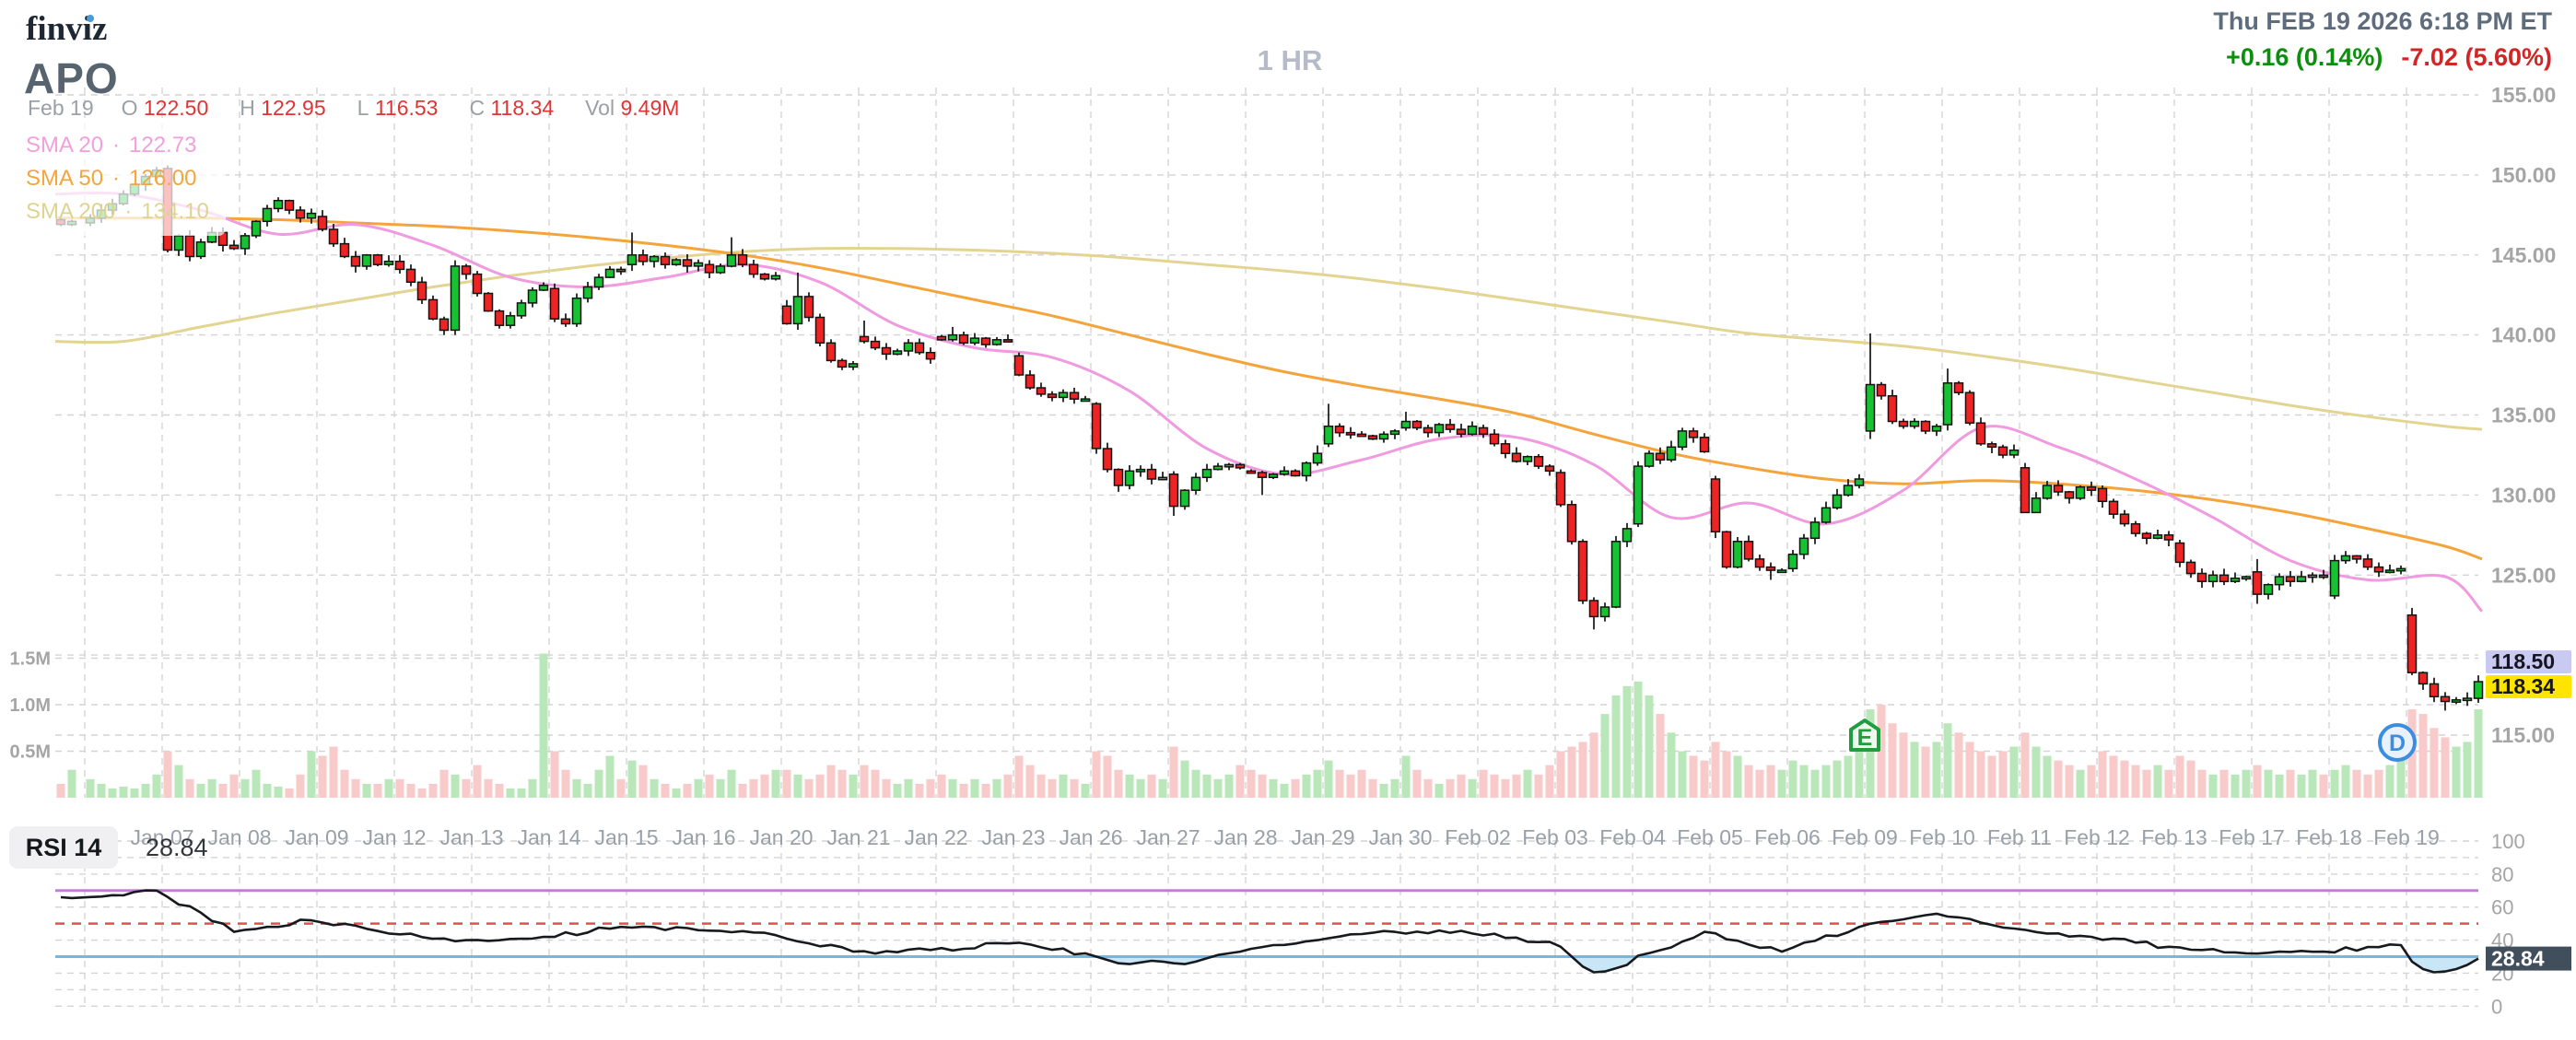 The image size is (2576, 1040). I want to click on svg-text: Feb 19, so click(2406, 837).